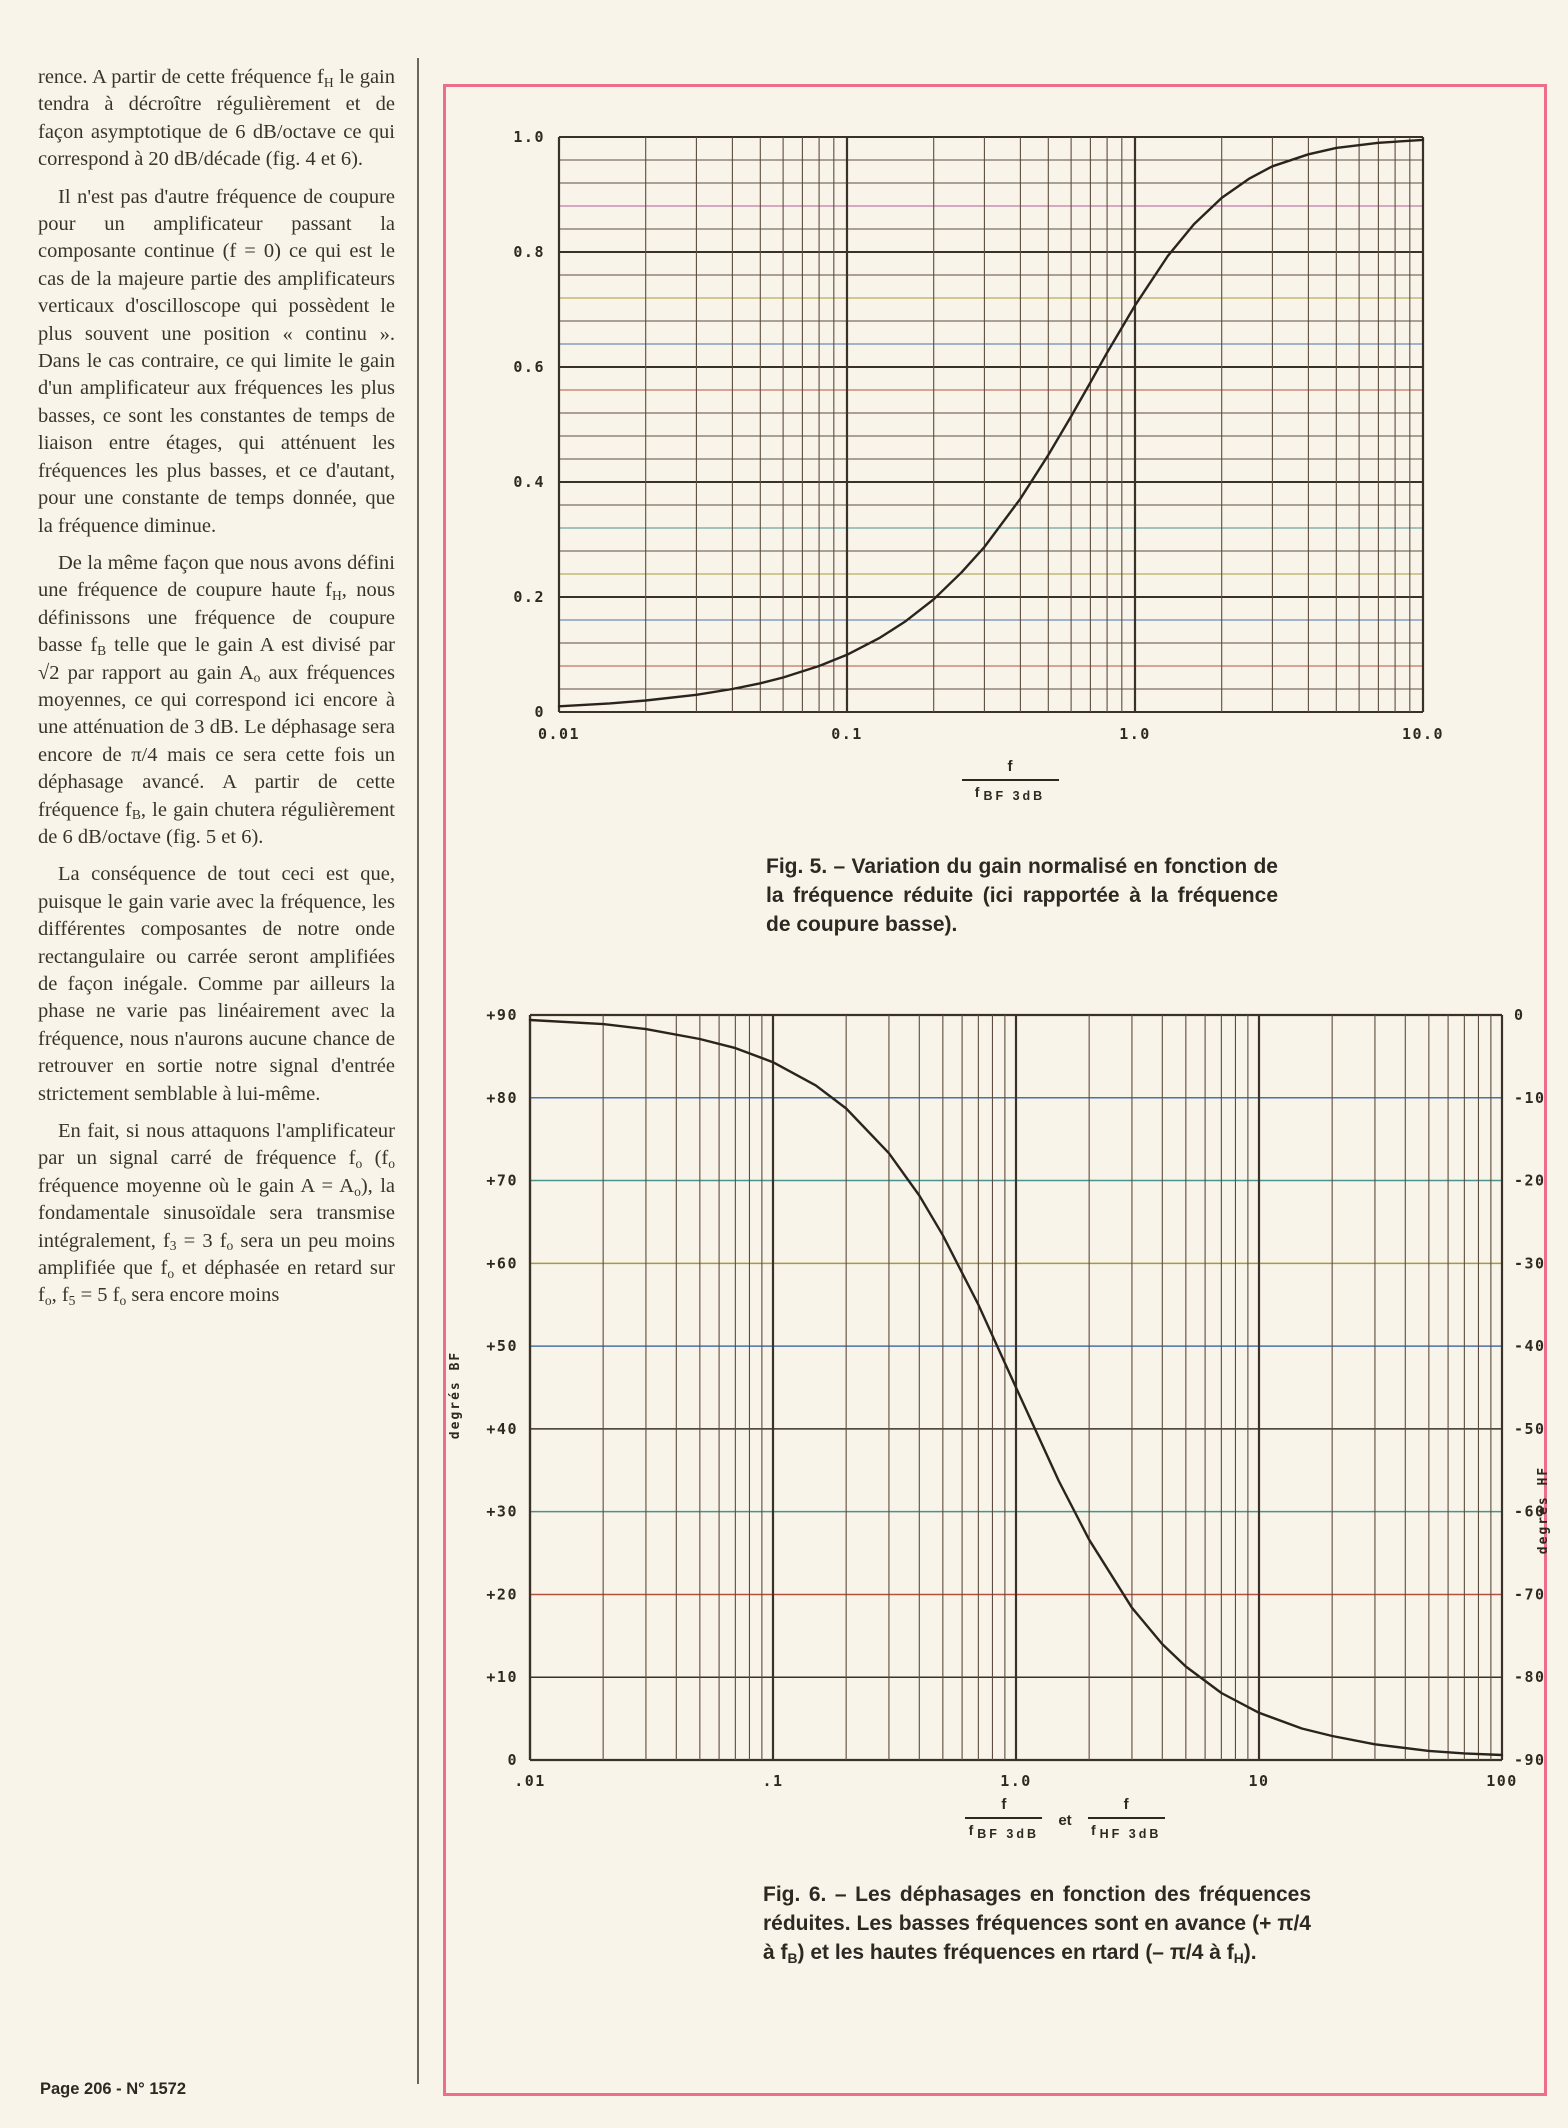 The width and height of the screenshot is (1568, 2128). Describe the element at coordinates (502, 1098) in the screenshot. I see `tick-label: +80` at that location.